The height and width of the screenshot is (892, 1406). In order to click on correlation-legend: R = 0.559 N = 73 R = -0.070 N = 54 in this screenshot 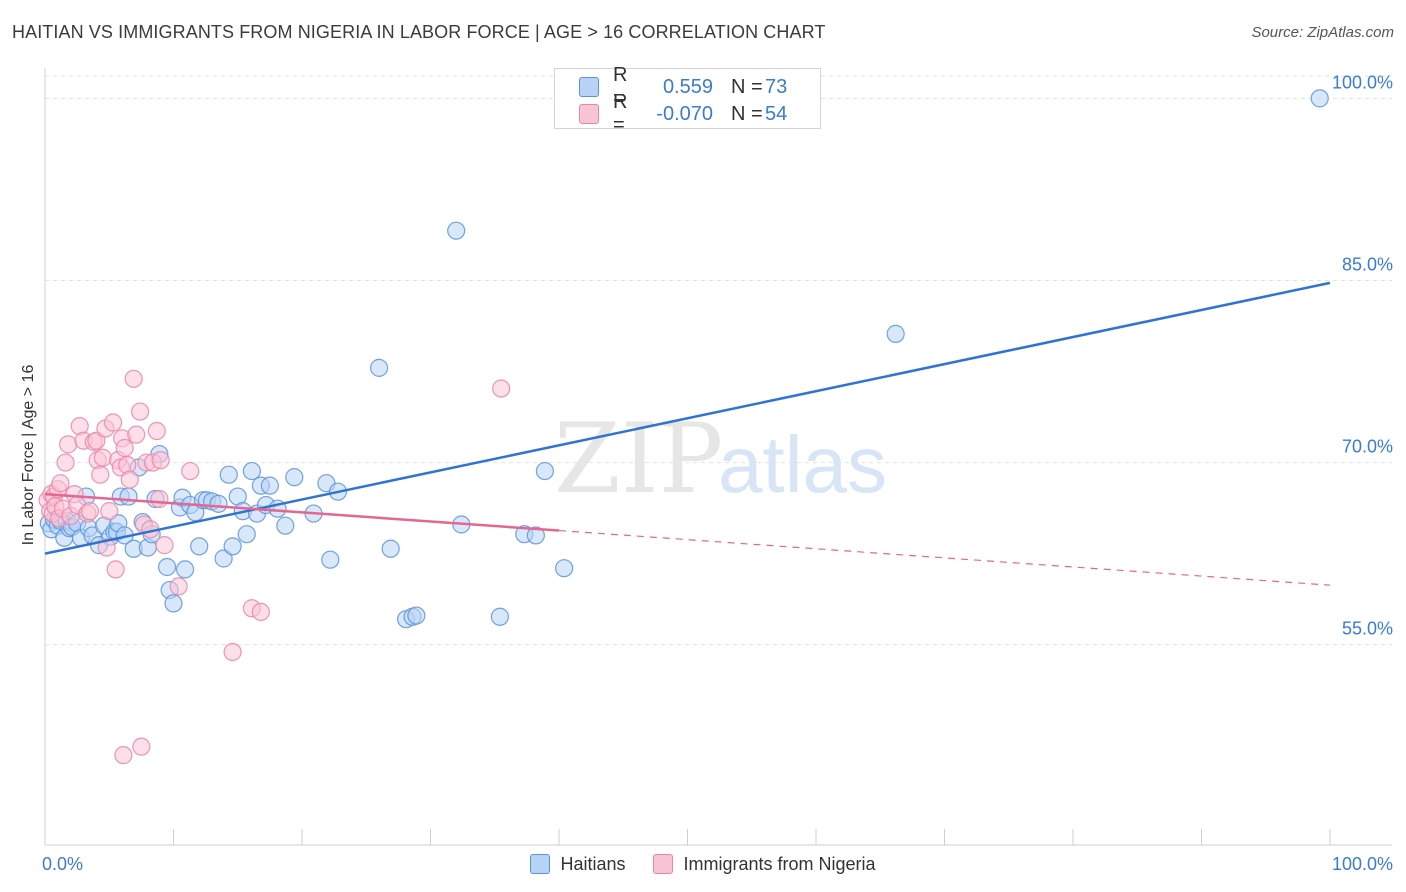, I will do `click(687, 100)`.